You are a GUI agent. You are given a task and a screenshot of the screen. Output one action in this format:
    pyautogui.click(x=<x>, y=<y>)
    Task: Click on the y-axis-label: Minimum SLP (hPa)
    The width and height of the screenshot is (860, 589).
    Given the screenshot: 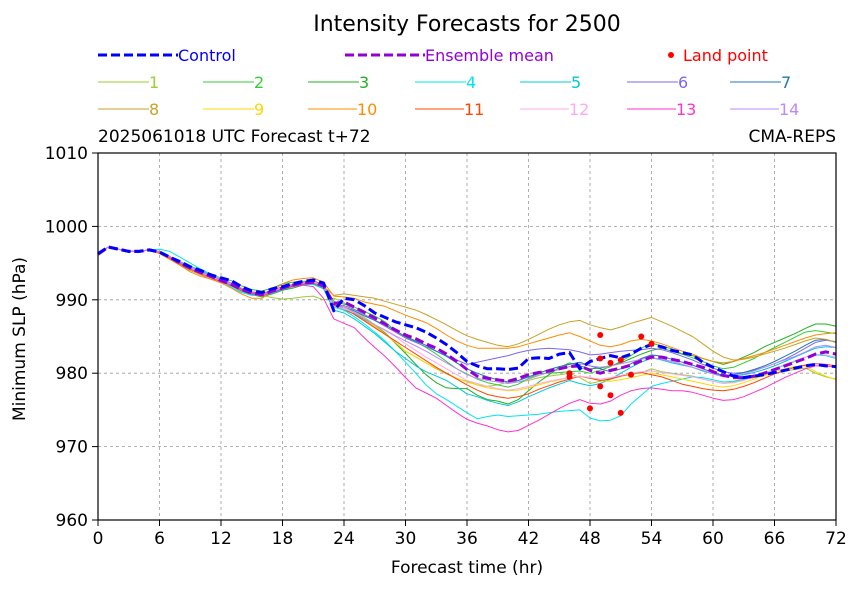 What is the action you would take?
    pyautogui.click(x=20, y=339)
    